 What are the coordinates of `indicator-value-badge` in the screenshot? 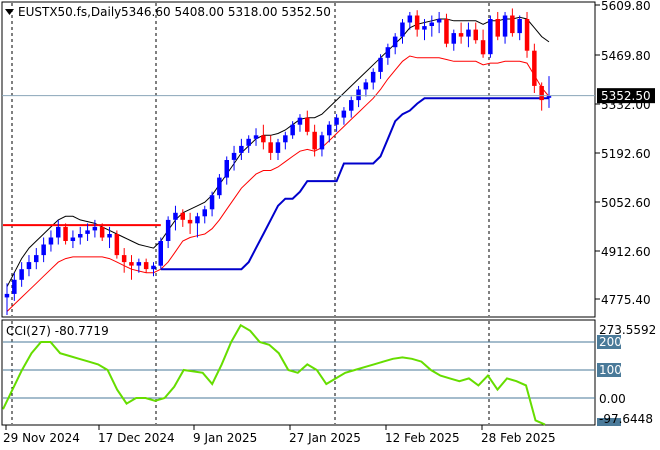 It's located at (609, 422).